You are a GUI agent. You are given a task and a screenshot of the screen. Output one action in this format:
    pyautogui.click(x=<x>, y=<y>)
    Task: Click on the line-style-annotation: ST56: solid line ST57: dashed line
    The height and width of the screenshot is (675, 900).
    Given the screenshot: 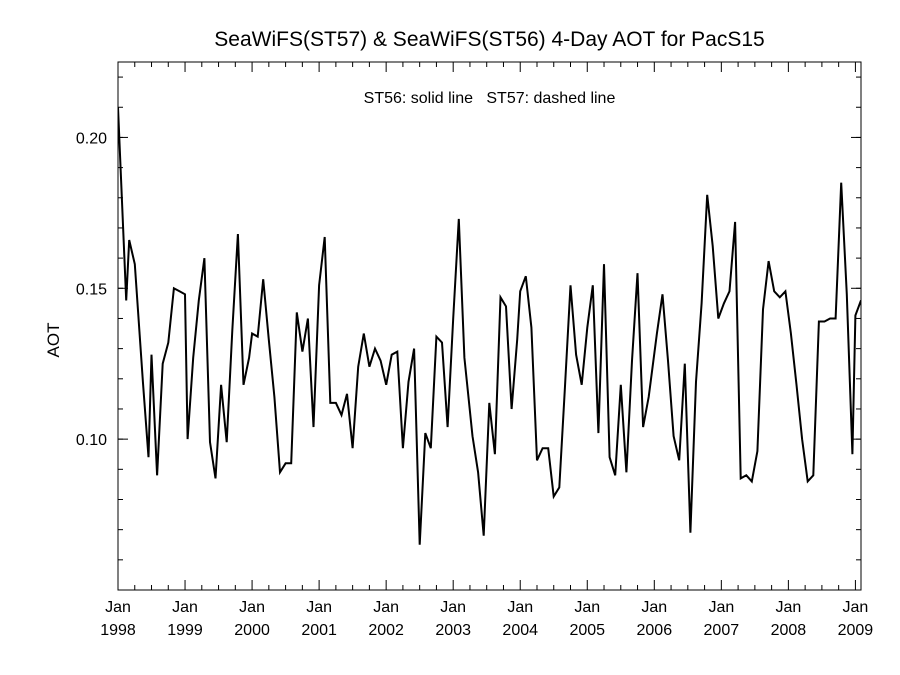 What is the action you would take?
    pyautogui.click(x=489, y=98)
    